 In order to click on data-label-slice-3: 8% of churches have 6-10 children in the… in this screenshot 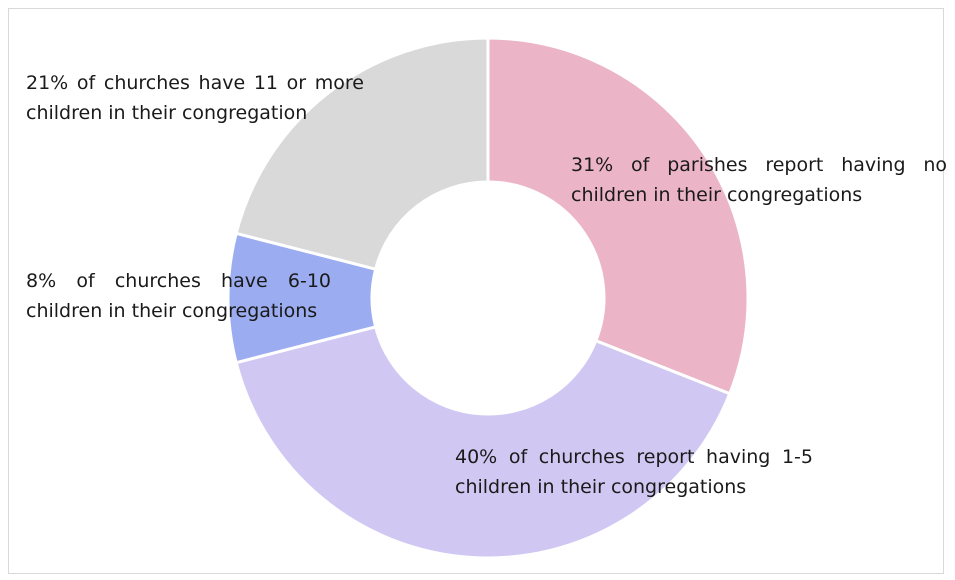, I will do `click(178, 296)`.